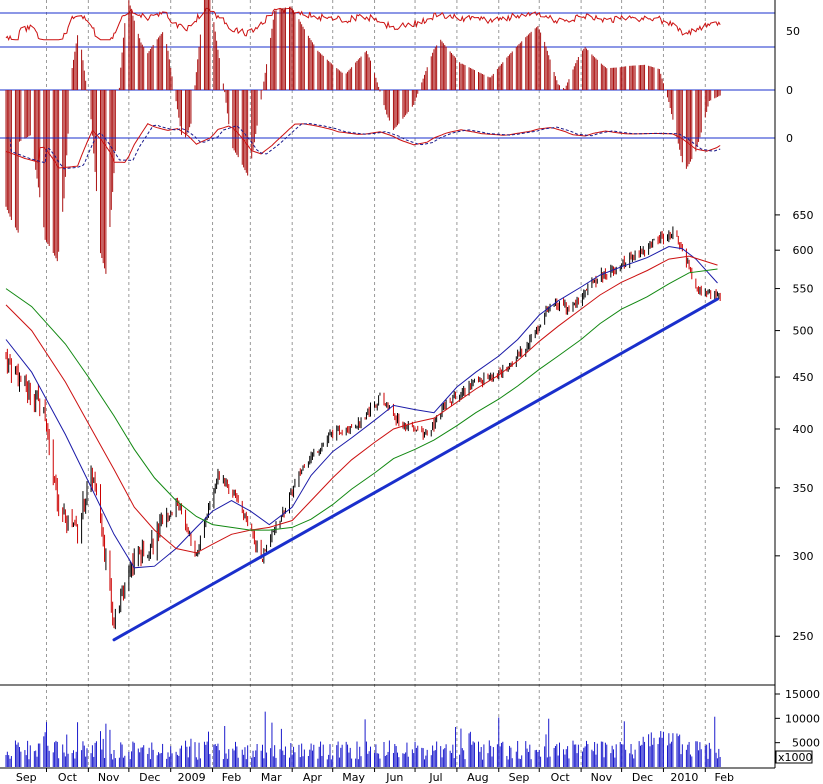 The width and height of the screenshot is (823, 784). What do you see at coordinates (192, 777) in the screenshot?
I see `x-tick-label: 2009` at bounding box center [192, 777].